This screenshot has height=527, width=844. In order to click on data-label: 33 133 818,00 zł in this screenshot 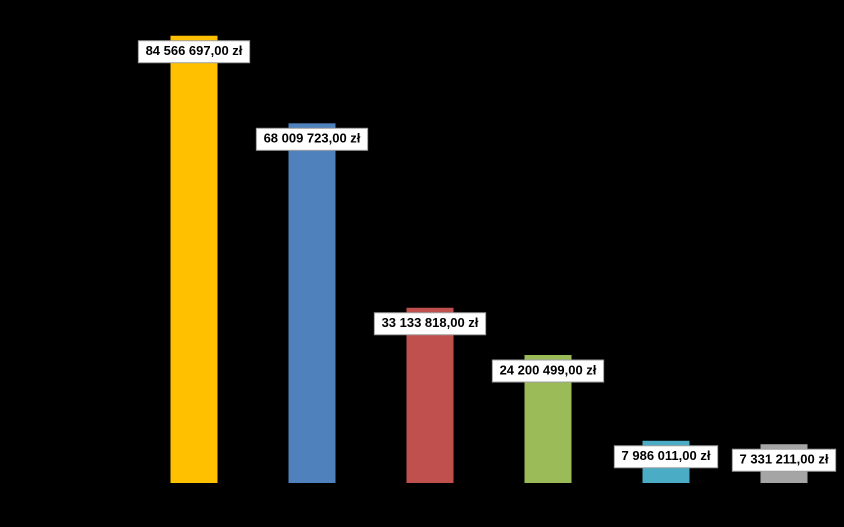, I will do `click(430, 322)`.